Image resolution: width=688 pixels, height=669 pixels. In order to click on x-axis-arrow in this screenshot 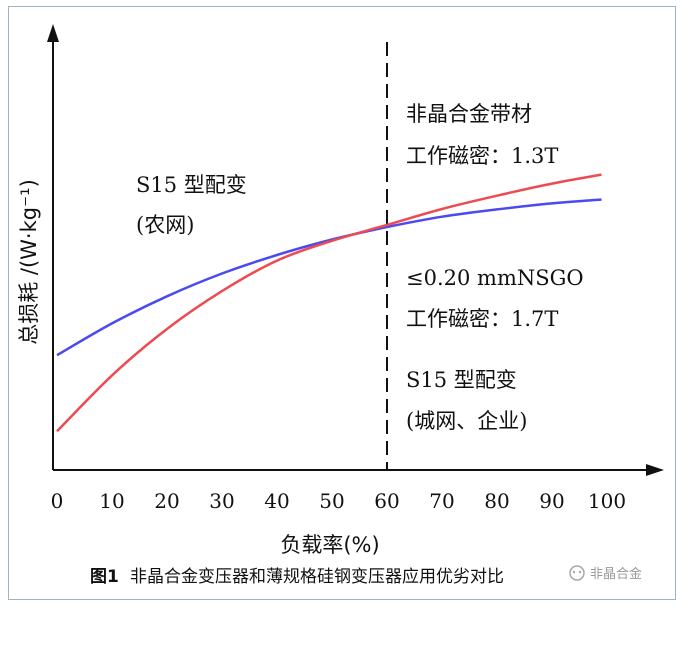, I will do `click(655, 470)`.